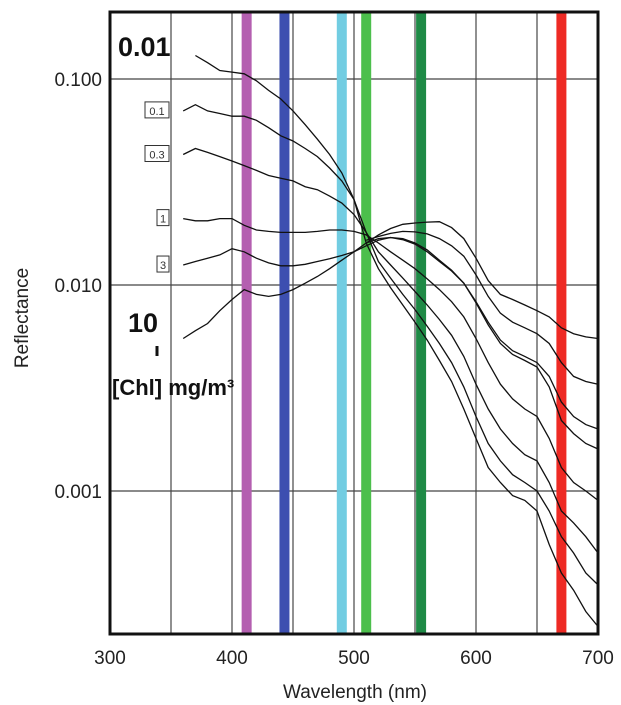 This screenshot has height=705, width=621. What do you see at coordinates (78, 492) in the screenshot?
I see `y-tick-0.001: 0.001` at bounding box center [78, 492].